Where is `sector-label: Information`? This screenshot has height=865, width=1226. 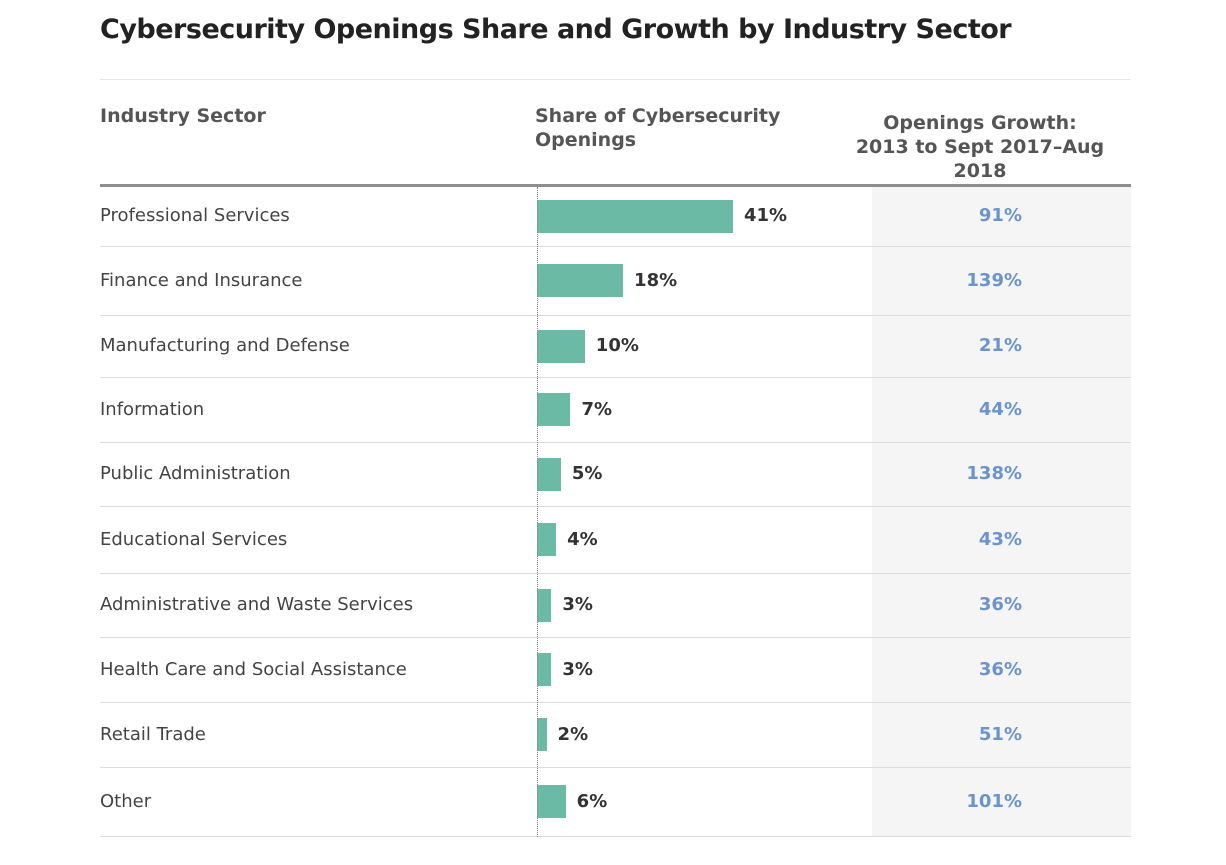 sector-label: Information is located at coordinates (152, 409).